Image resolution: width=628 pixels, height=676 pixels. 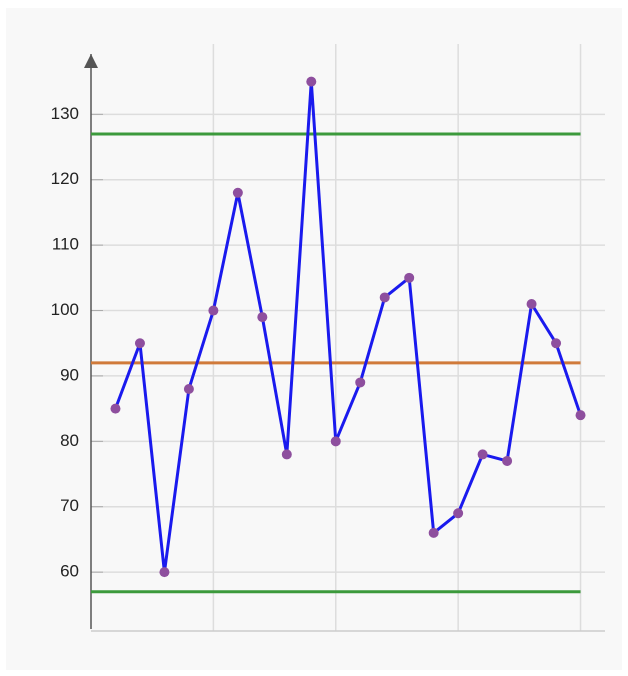 What do you see at coordinates (65, 244) in the screenshot?
I see `y-tick-label: 110` at bounding box center [65, 244].